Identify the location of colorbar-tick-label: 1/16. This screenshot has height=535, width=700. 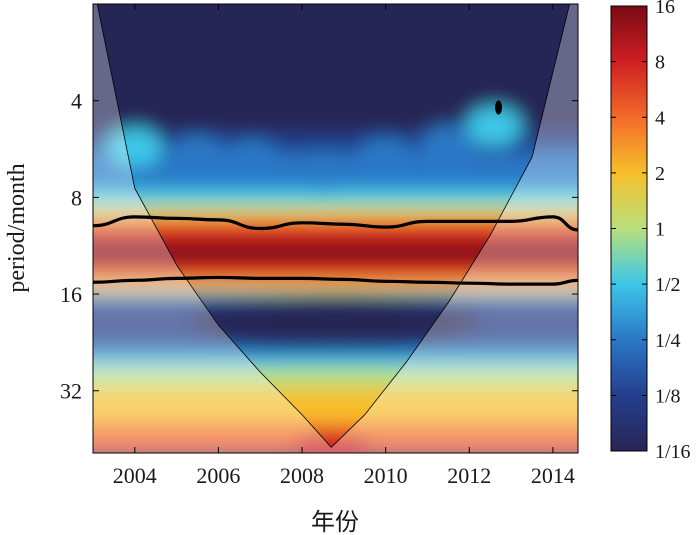
(673, 452).